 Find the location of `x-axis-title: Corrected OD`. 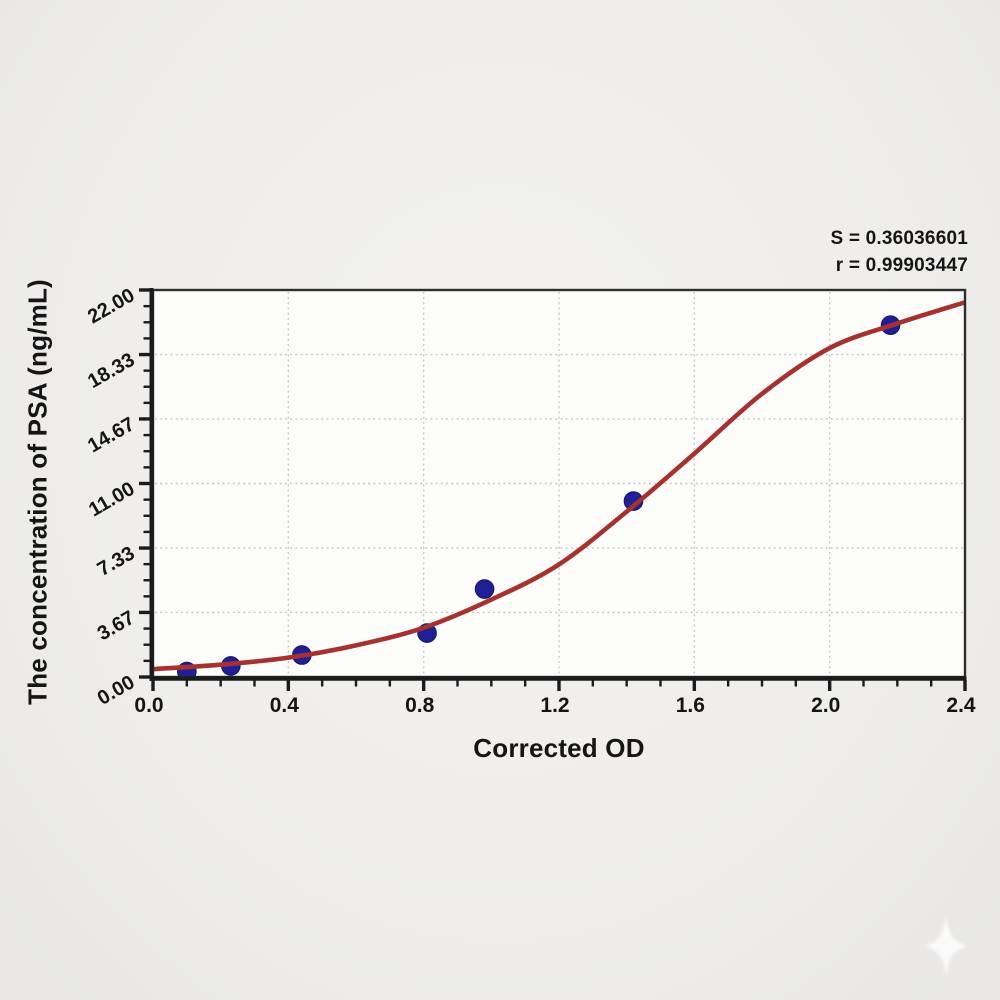

x-axis-title: Corrected OD is located at coordinates (559, 748).